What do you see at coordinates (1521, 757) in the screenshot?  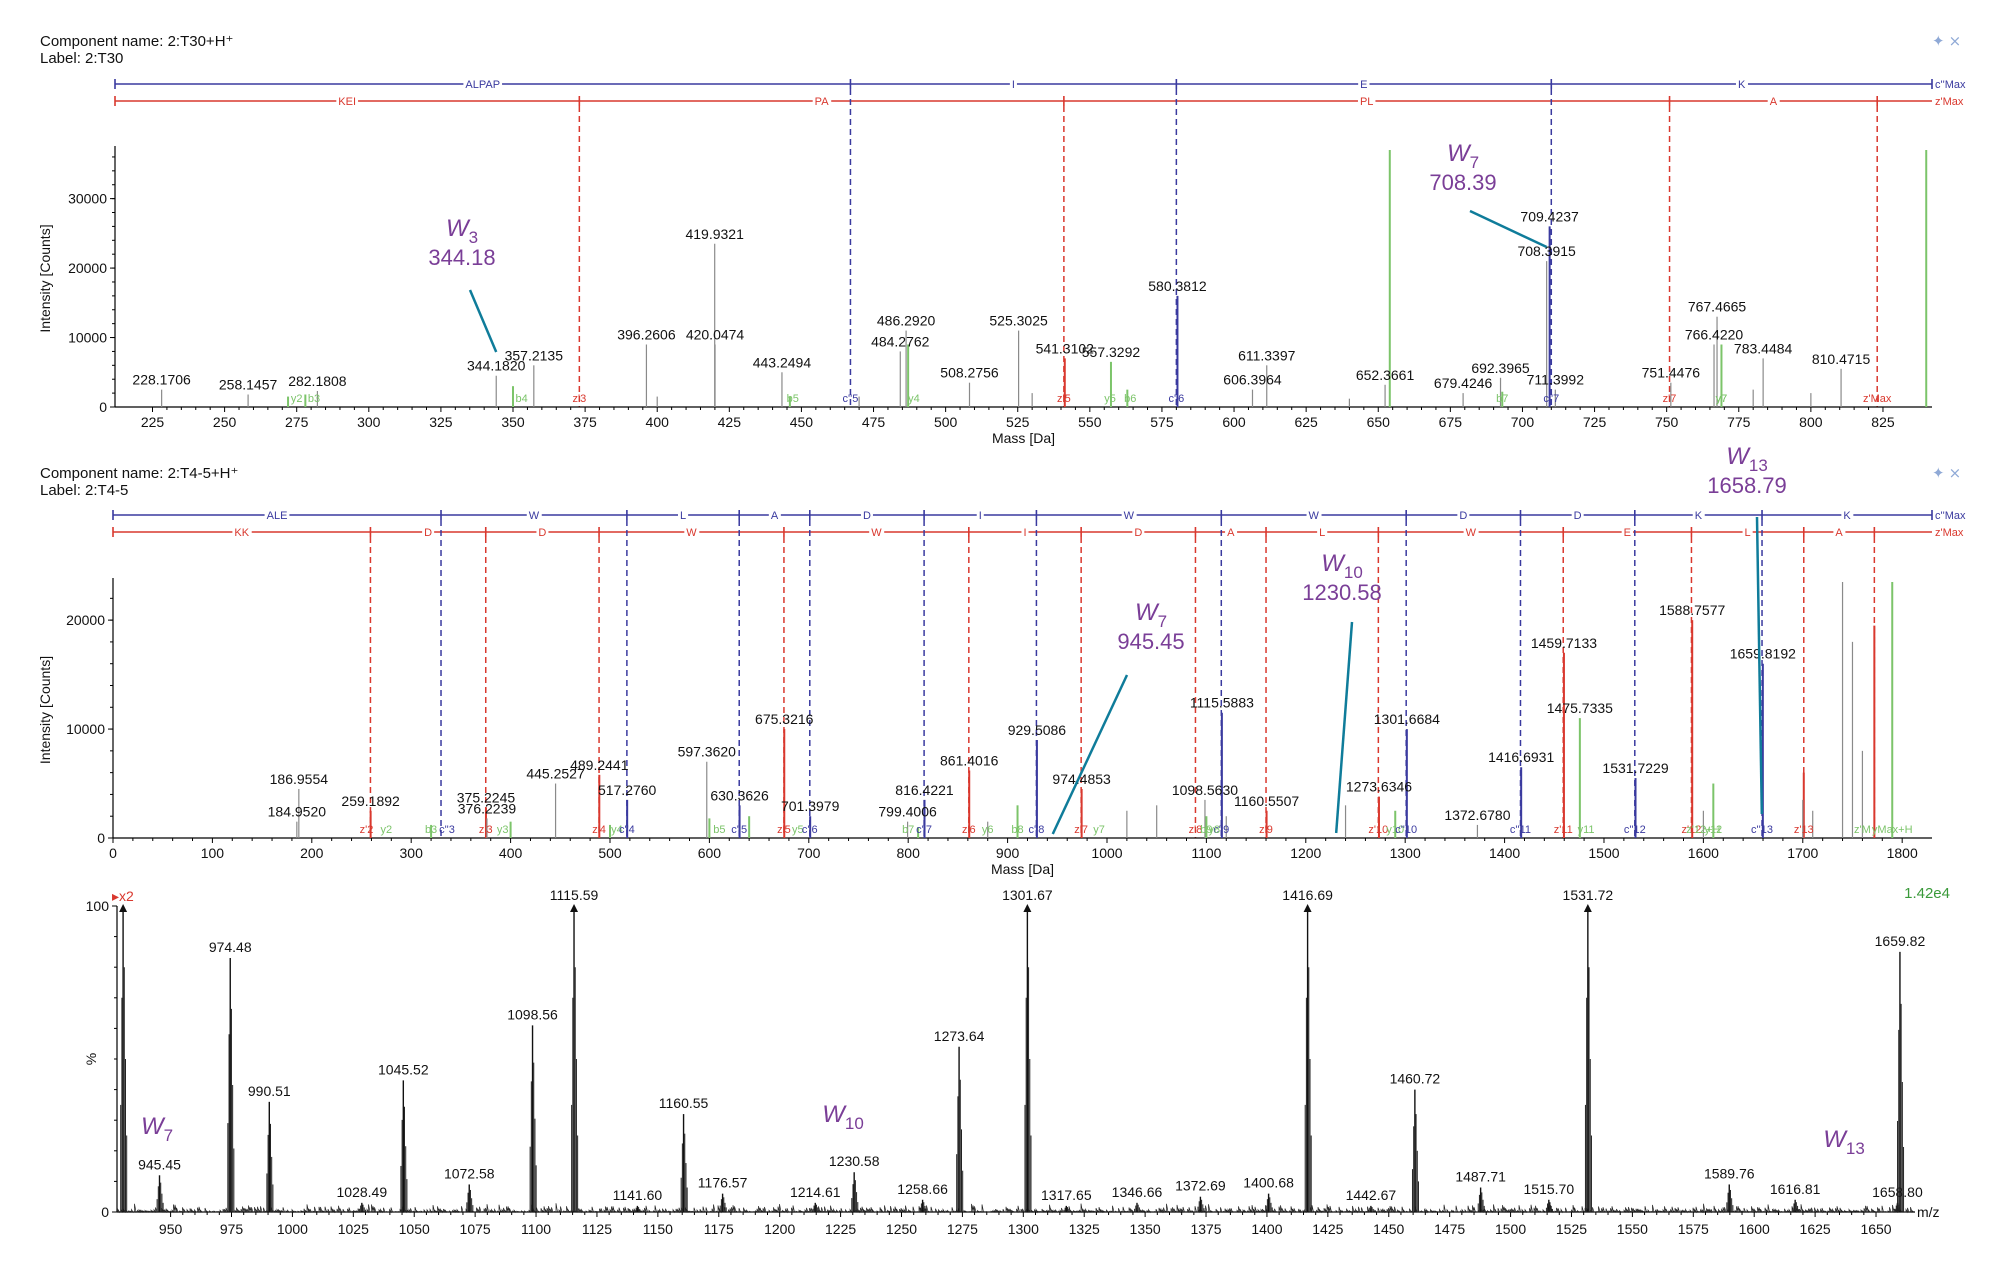 I see `p2-peak-label: 1416.6931` at bounding box center [1521, 757].